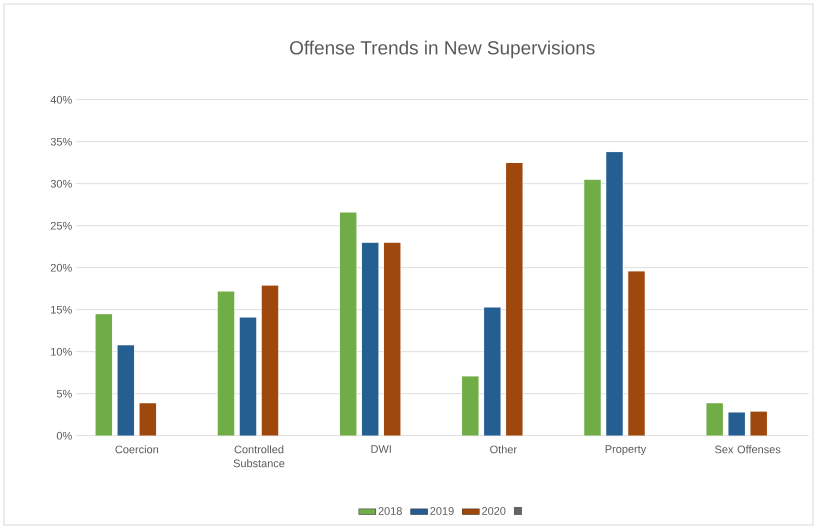 This screenshot has height=529, width=817. What do you see at coordinates (381, 449) in the screenshot?
I see `x-tick-label: DWI` at bounding box center [381, 449].